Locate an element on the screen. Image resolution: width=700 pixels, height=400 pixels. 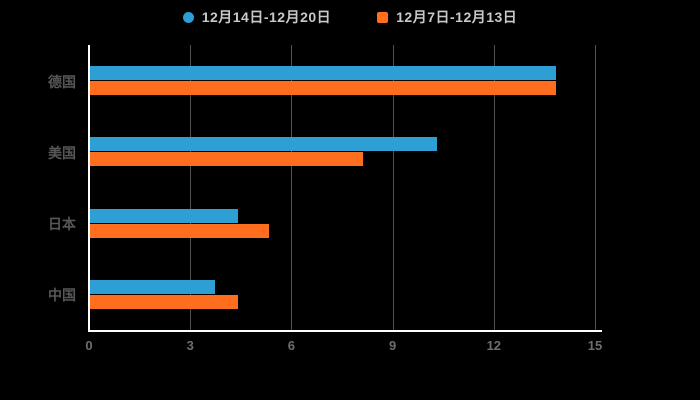
bar-日本-week1 is located at coordinates (179, 230).